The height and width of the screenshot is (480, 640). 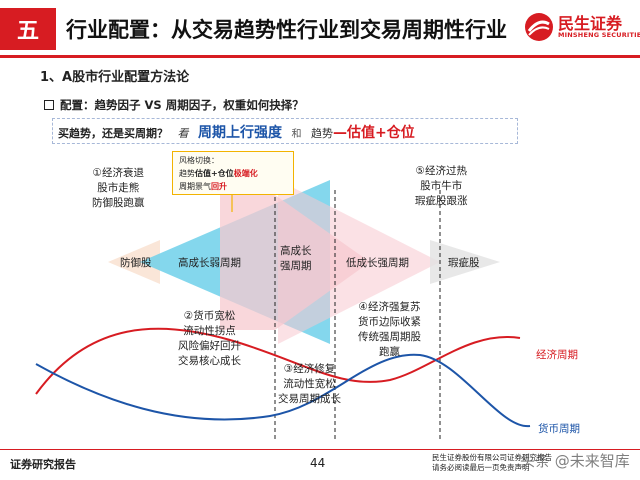 I want to click on note-line: 跑赢, so click(x=389, y=352).